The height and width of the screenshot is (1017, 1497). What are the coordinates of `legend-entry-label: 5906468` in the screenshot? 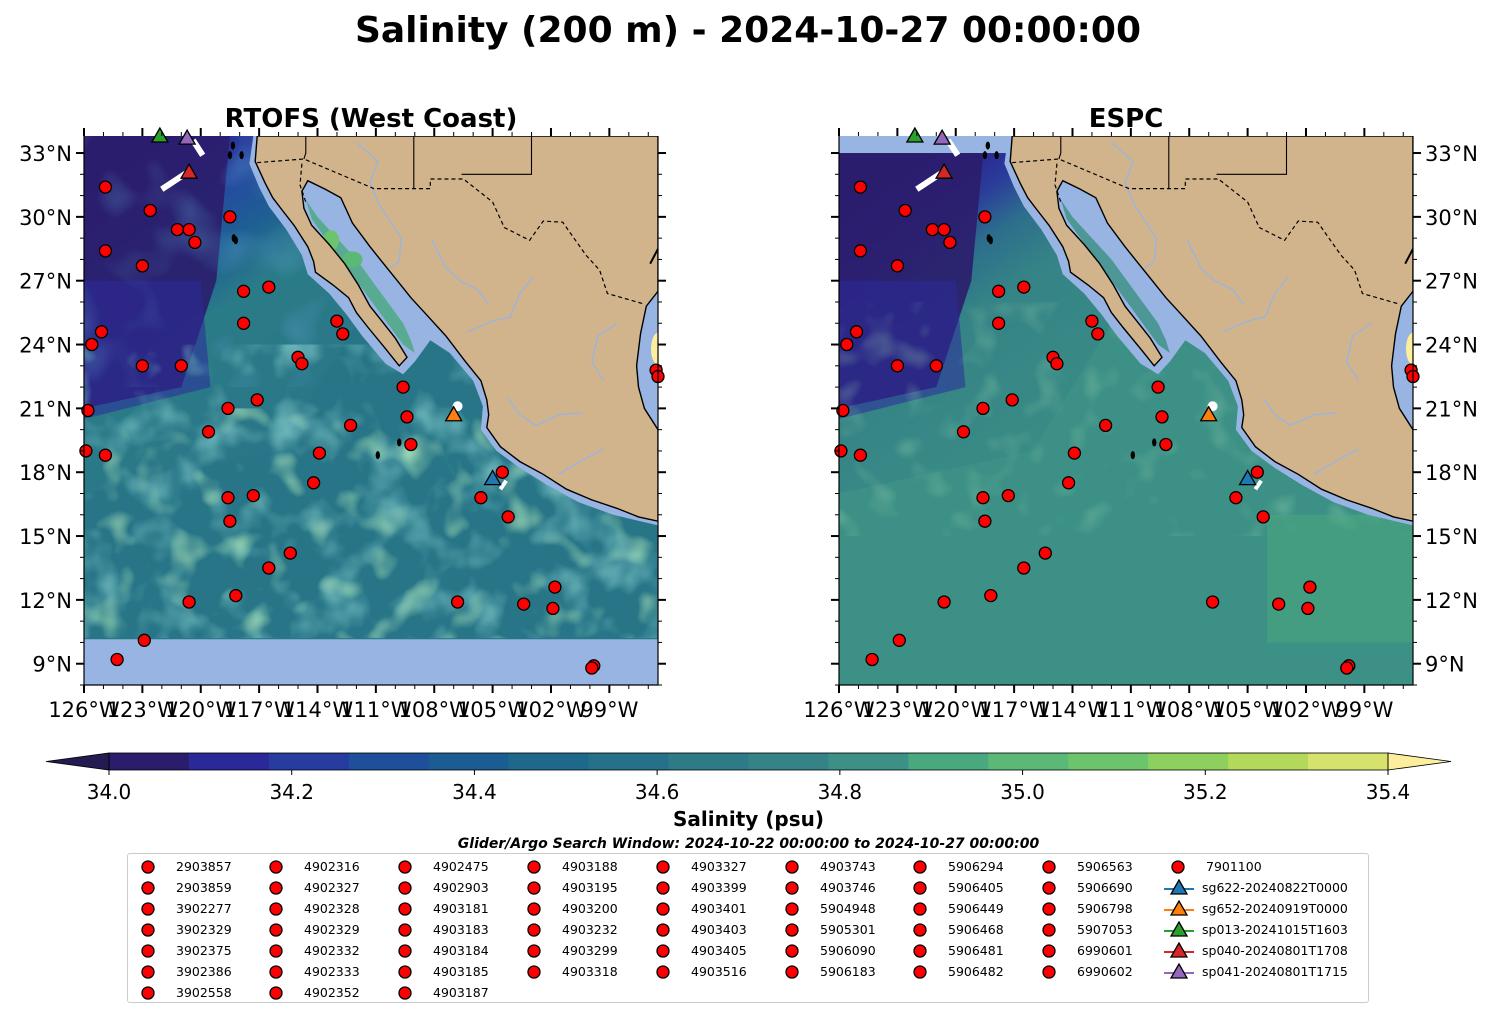 It's located at (976, 929).